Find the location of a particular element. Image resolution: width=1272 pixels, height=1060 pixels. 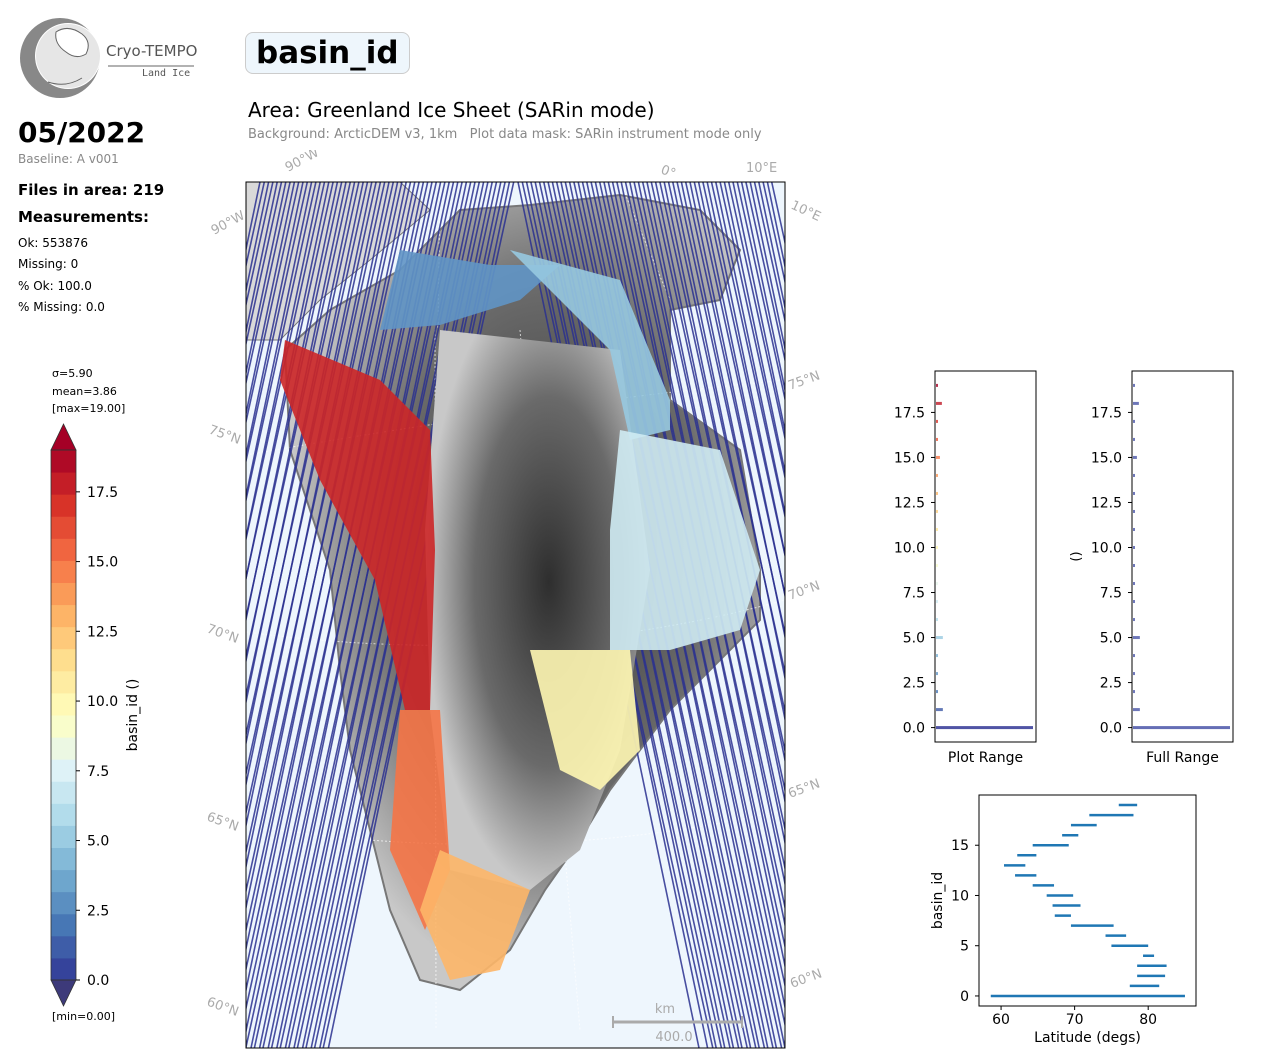

stat-ok: Ok: 553876 is located at coordinates (53, 243).